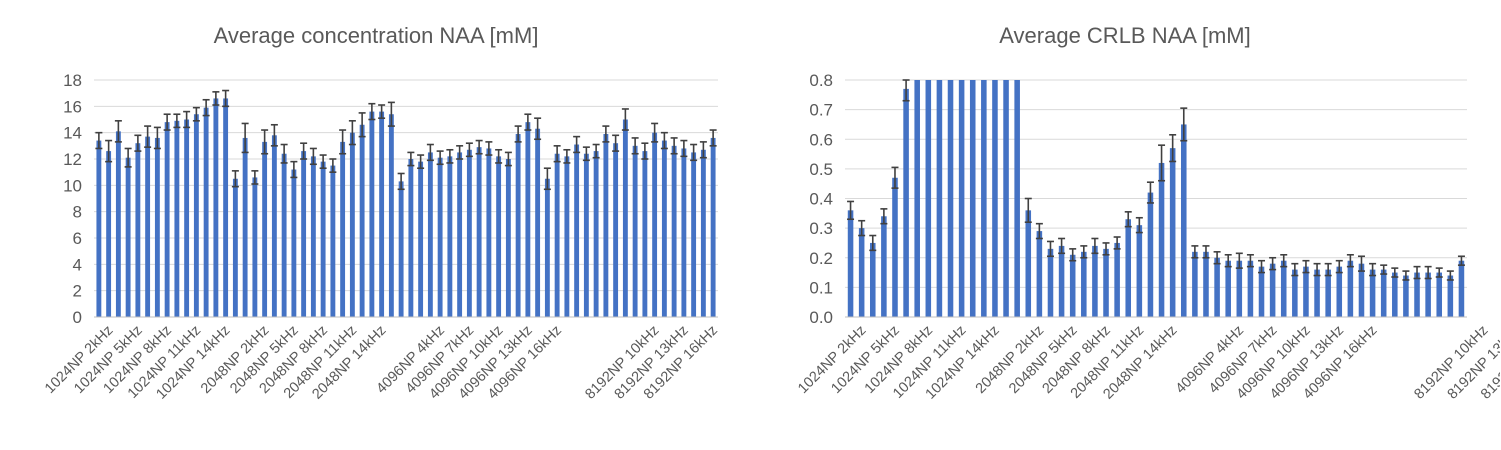 The height and width of the screenshot is (450, 1501). I want to click on y-axis: 0.0 0.1 0.2 0.3 0.4 0.5 0.6 0.7 0.8, so click(821, 199).